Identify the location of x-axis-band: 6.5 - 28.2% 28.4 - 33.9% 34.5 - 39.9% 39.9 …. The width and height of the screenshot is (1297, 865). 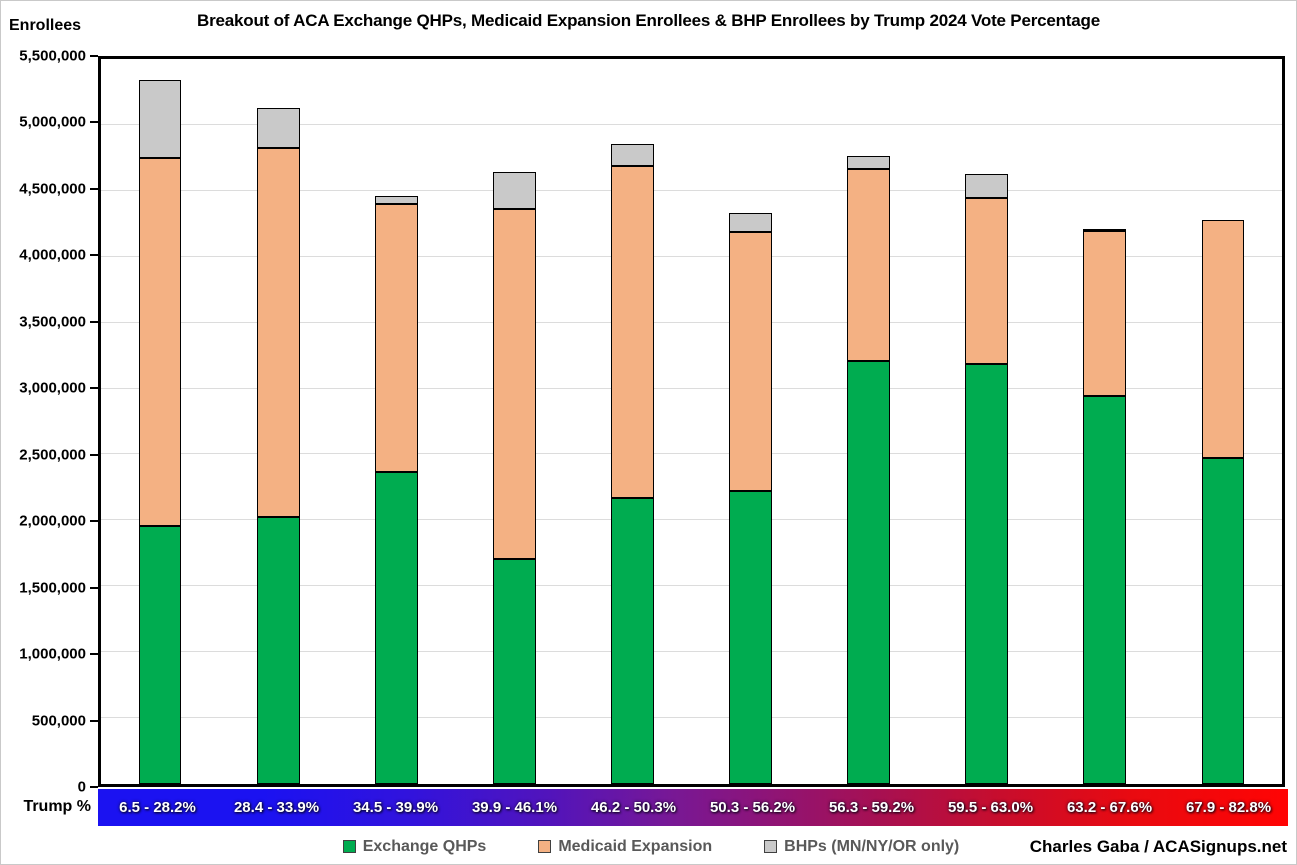
(693, 807).